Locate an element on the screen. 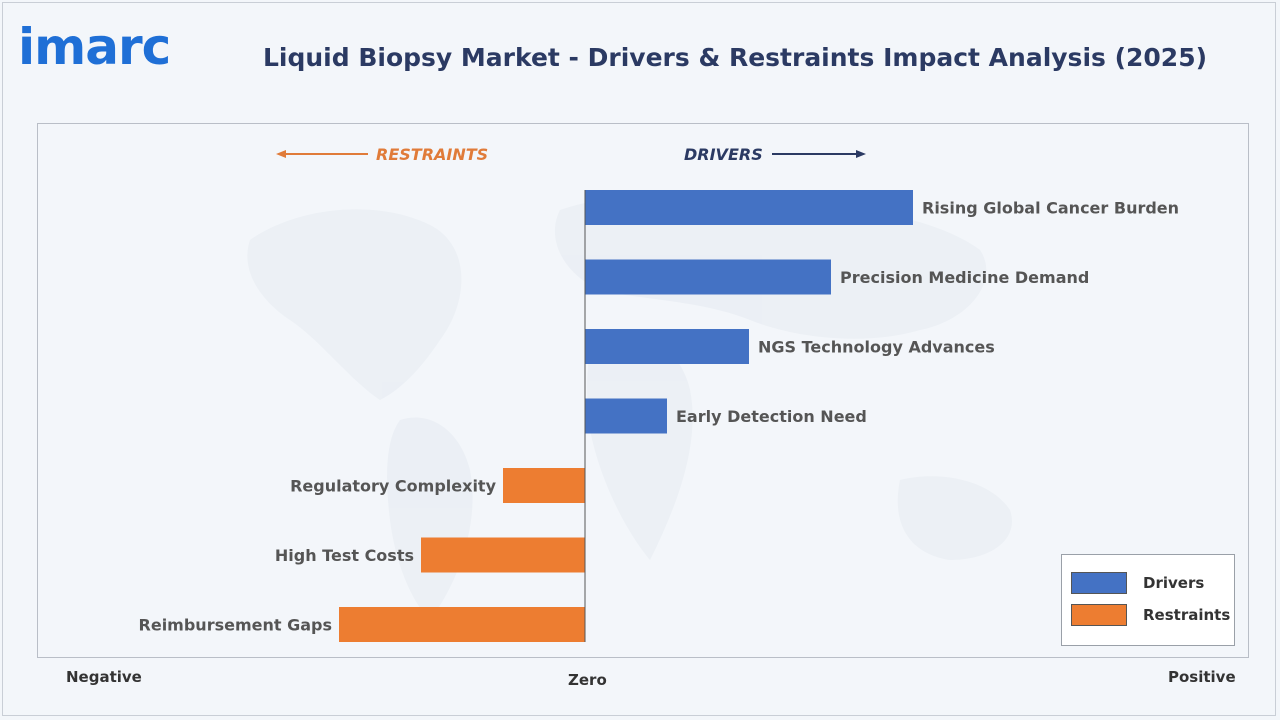  axis-label-zero: Zero is located at coordinates (587, 680).